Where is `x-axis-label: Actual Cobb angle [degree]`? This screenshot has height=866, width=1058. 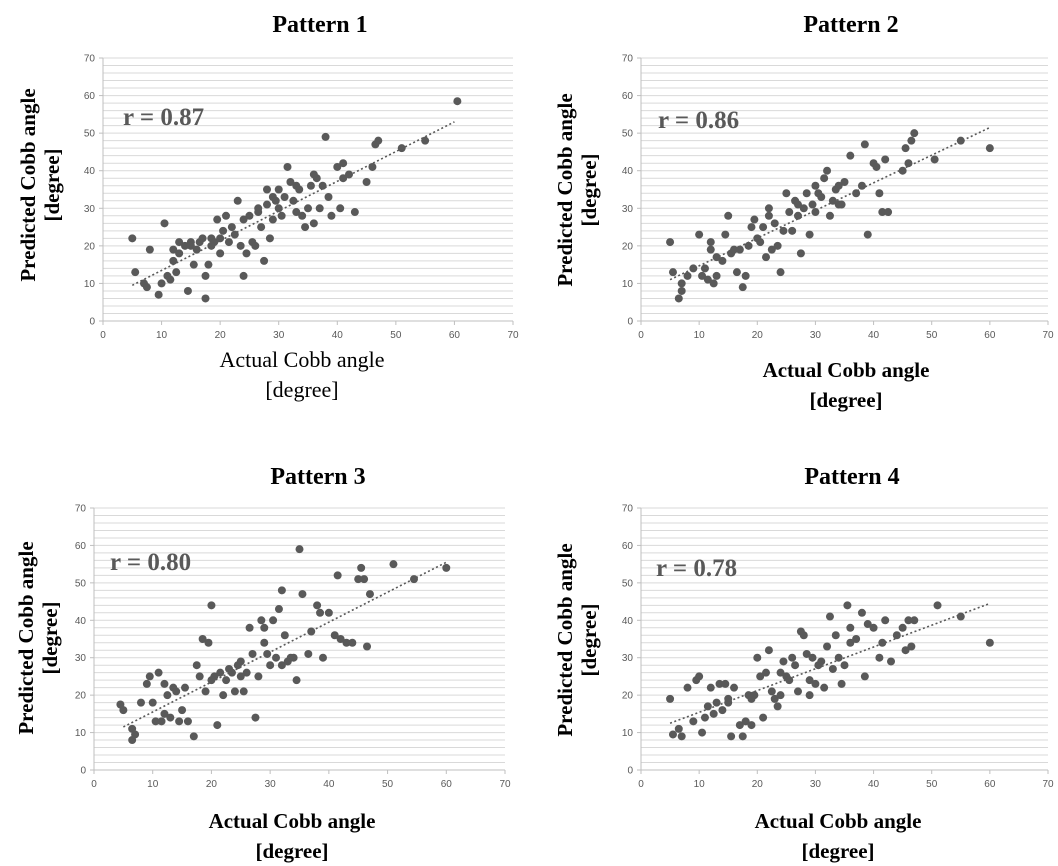 x-axis-label: Actual Cobb angle [degree] is located at coordinates (292, 836).